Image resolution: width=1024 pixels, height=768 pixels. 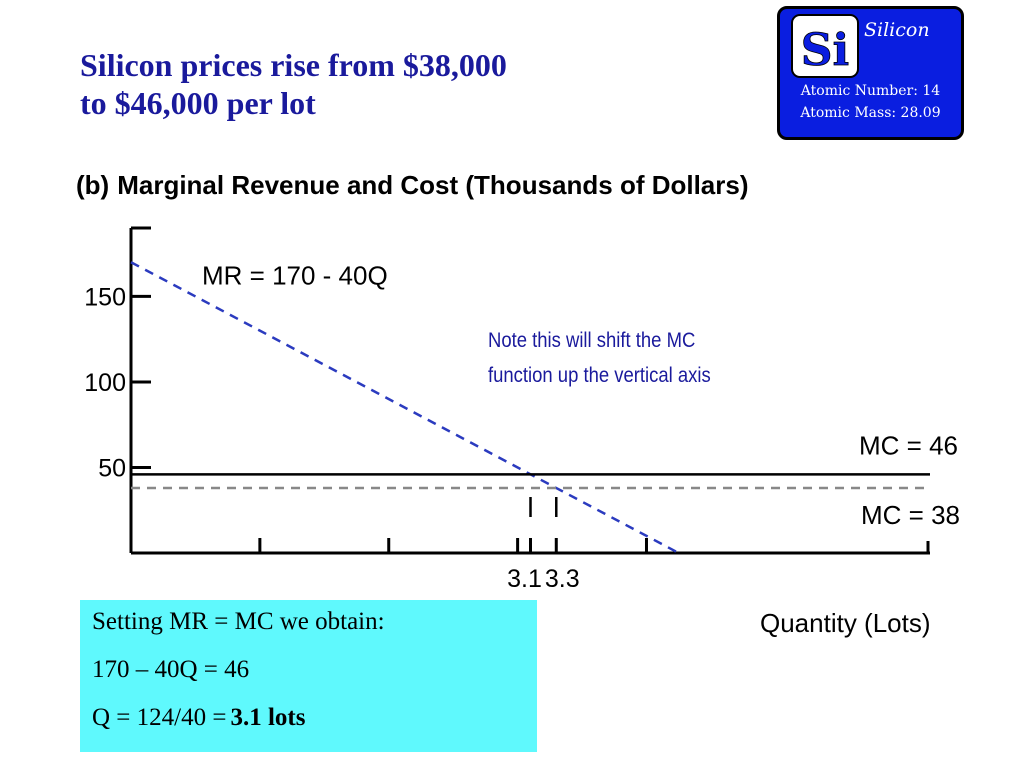 What do you see at coordinates (870, 113) in the screenshot?
I see `atomic-mass: Atomic Mass: 28.09` at bounding box center [870, 113].